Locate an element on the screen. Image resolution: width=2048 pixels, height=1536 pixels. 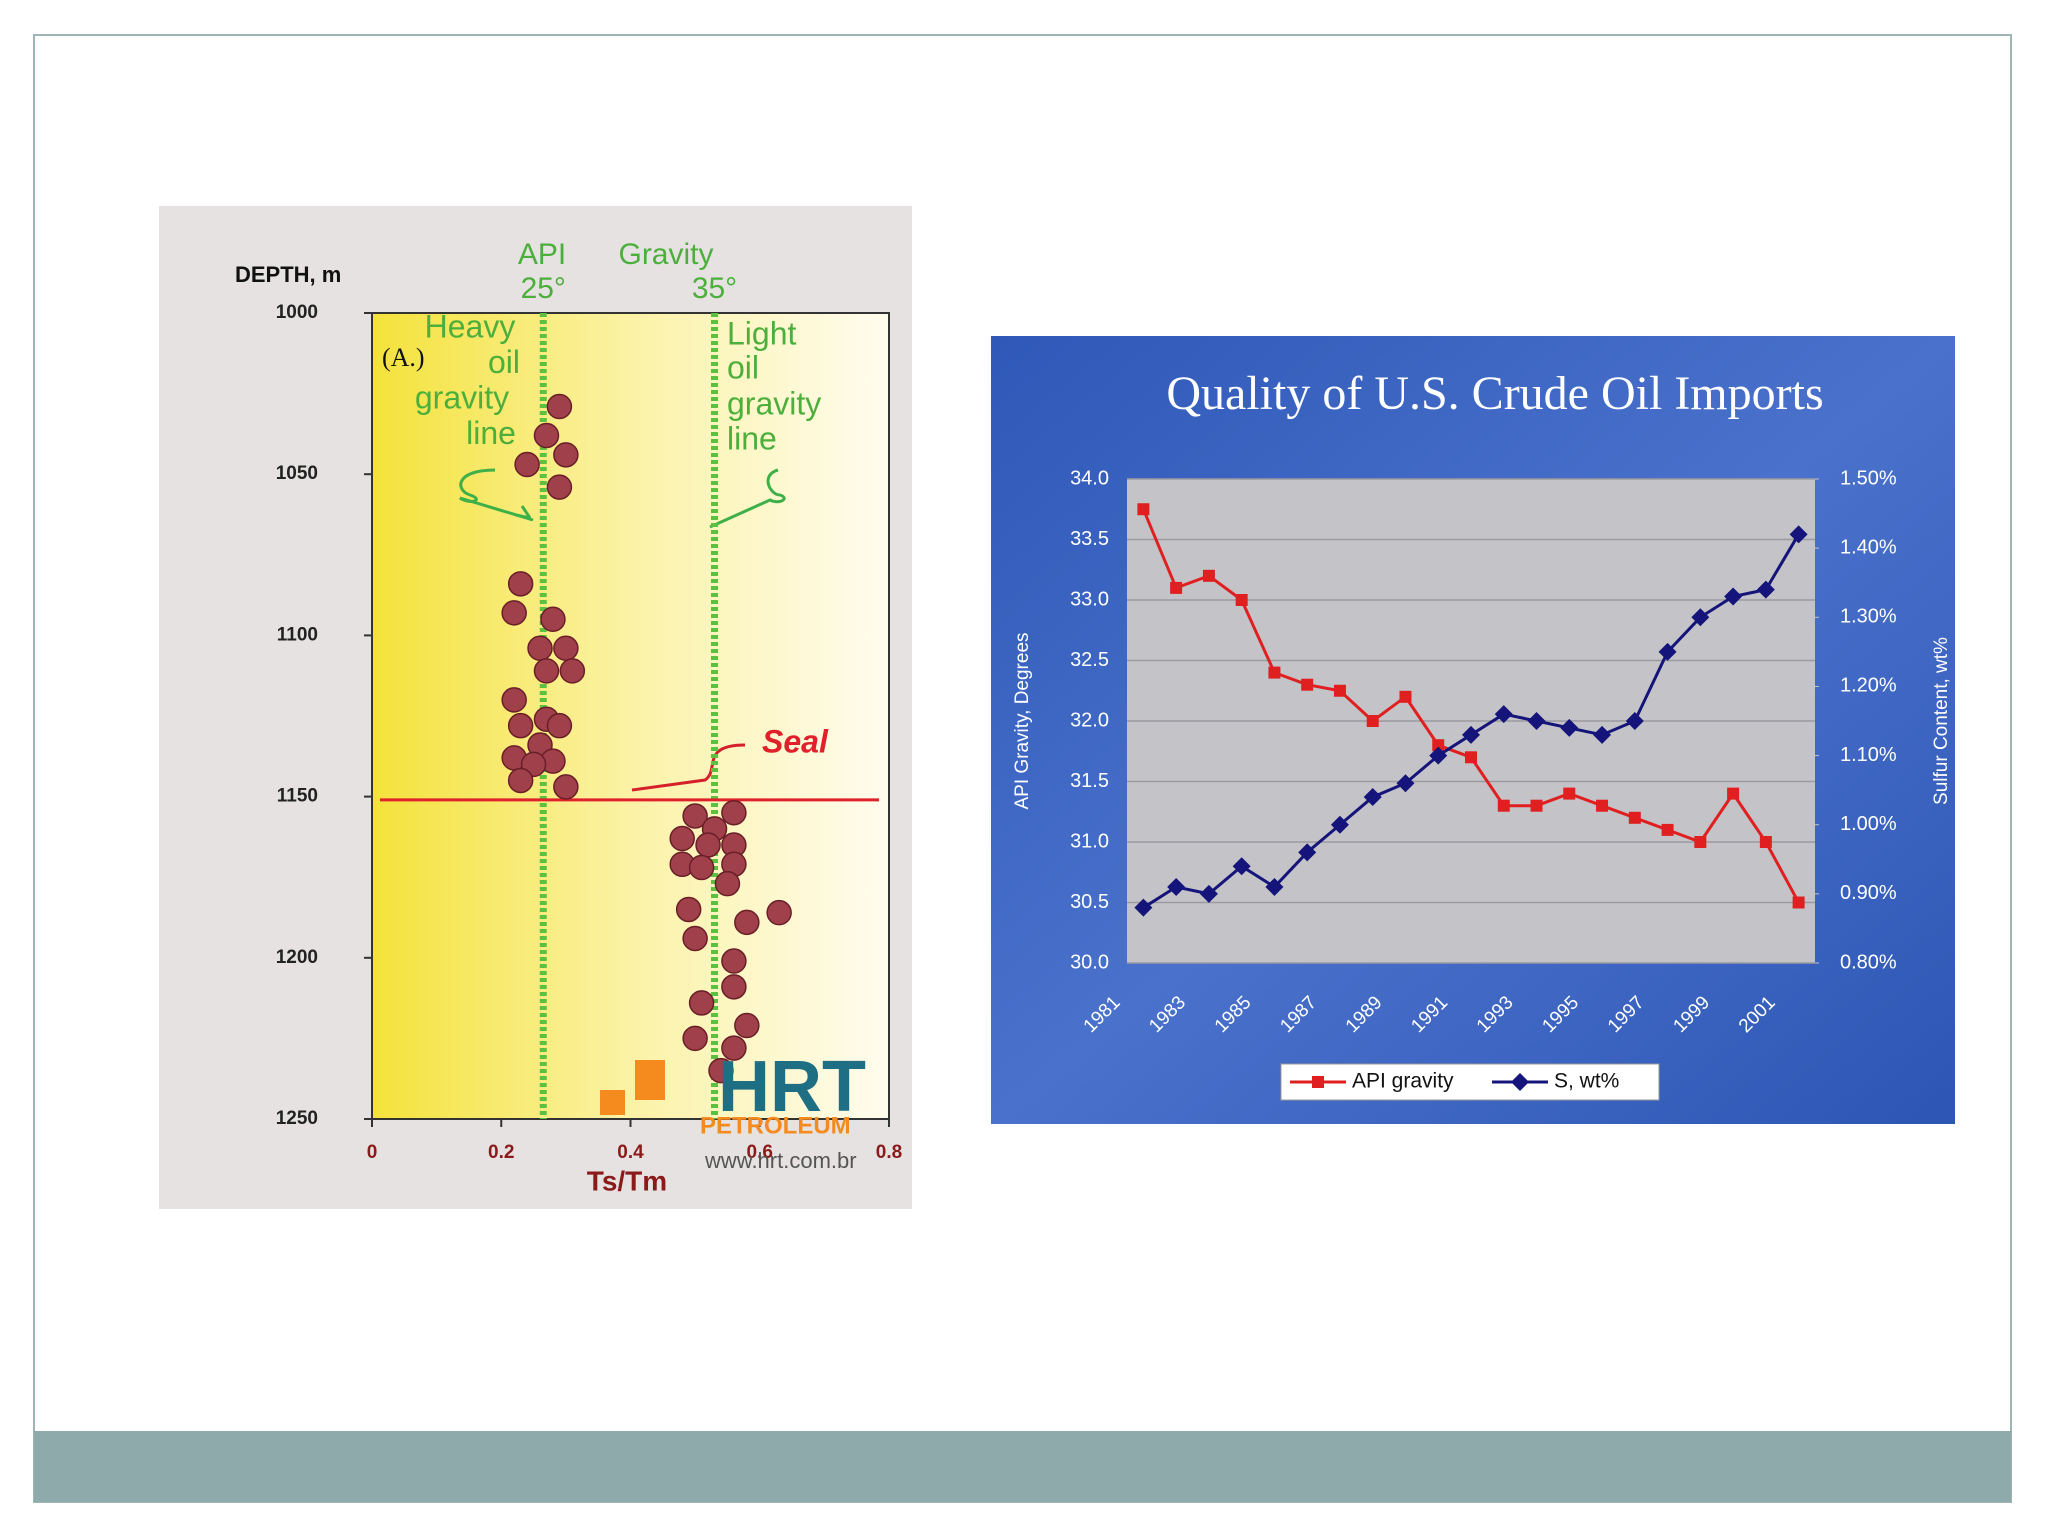
legend-label: API gravity is located at coordinates (1403, 1081).